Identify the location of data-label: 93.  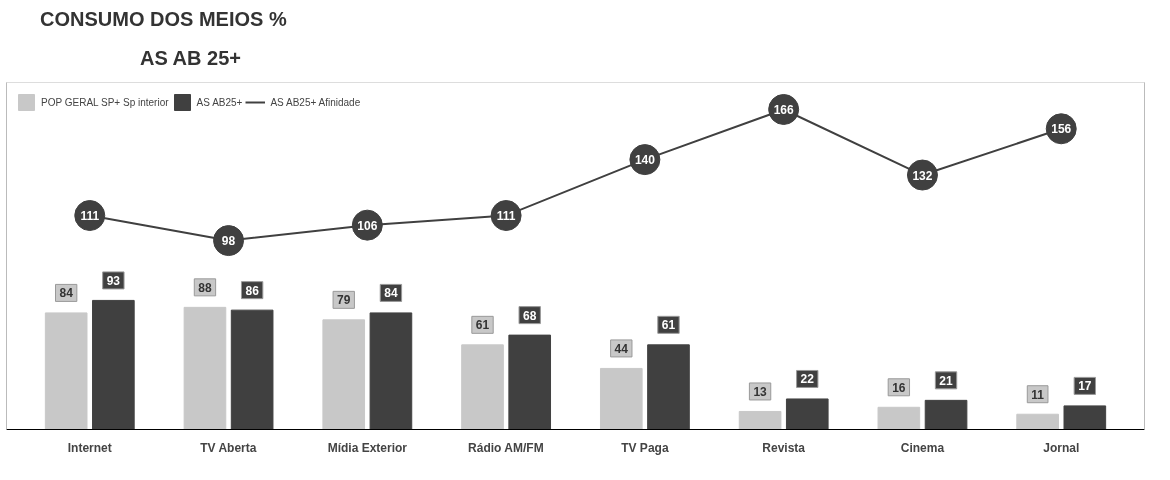
(113, 281).